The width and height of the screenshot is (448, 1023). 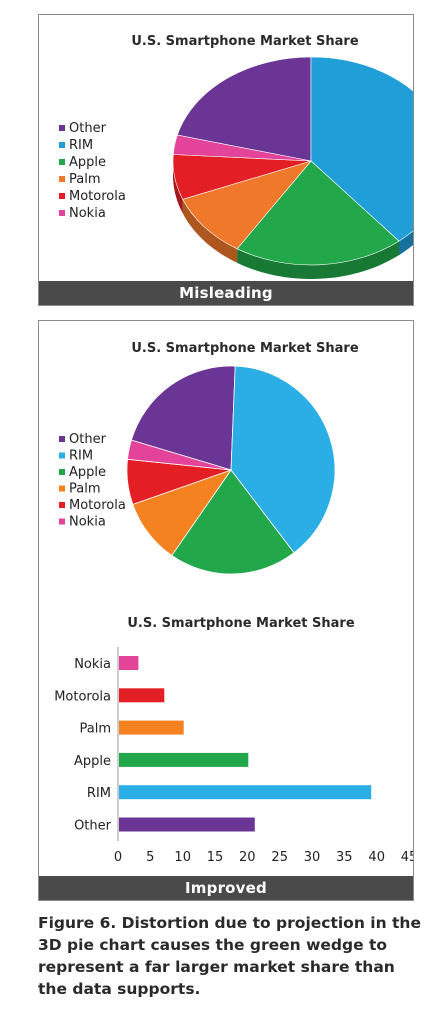 I want to click on x-tick-label: 45, so click(x=407, y=857).